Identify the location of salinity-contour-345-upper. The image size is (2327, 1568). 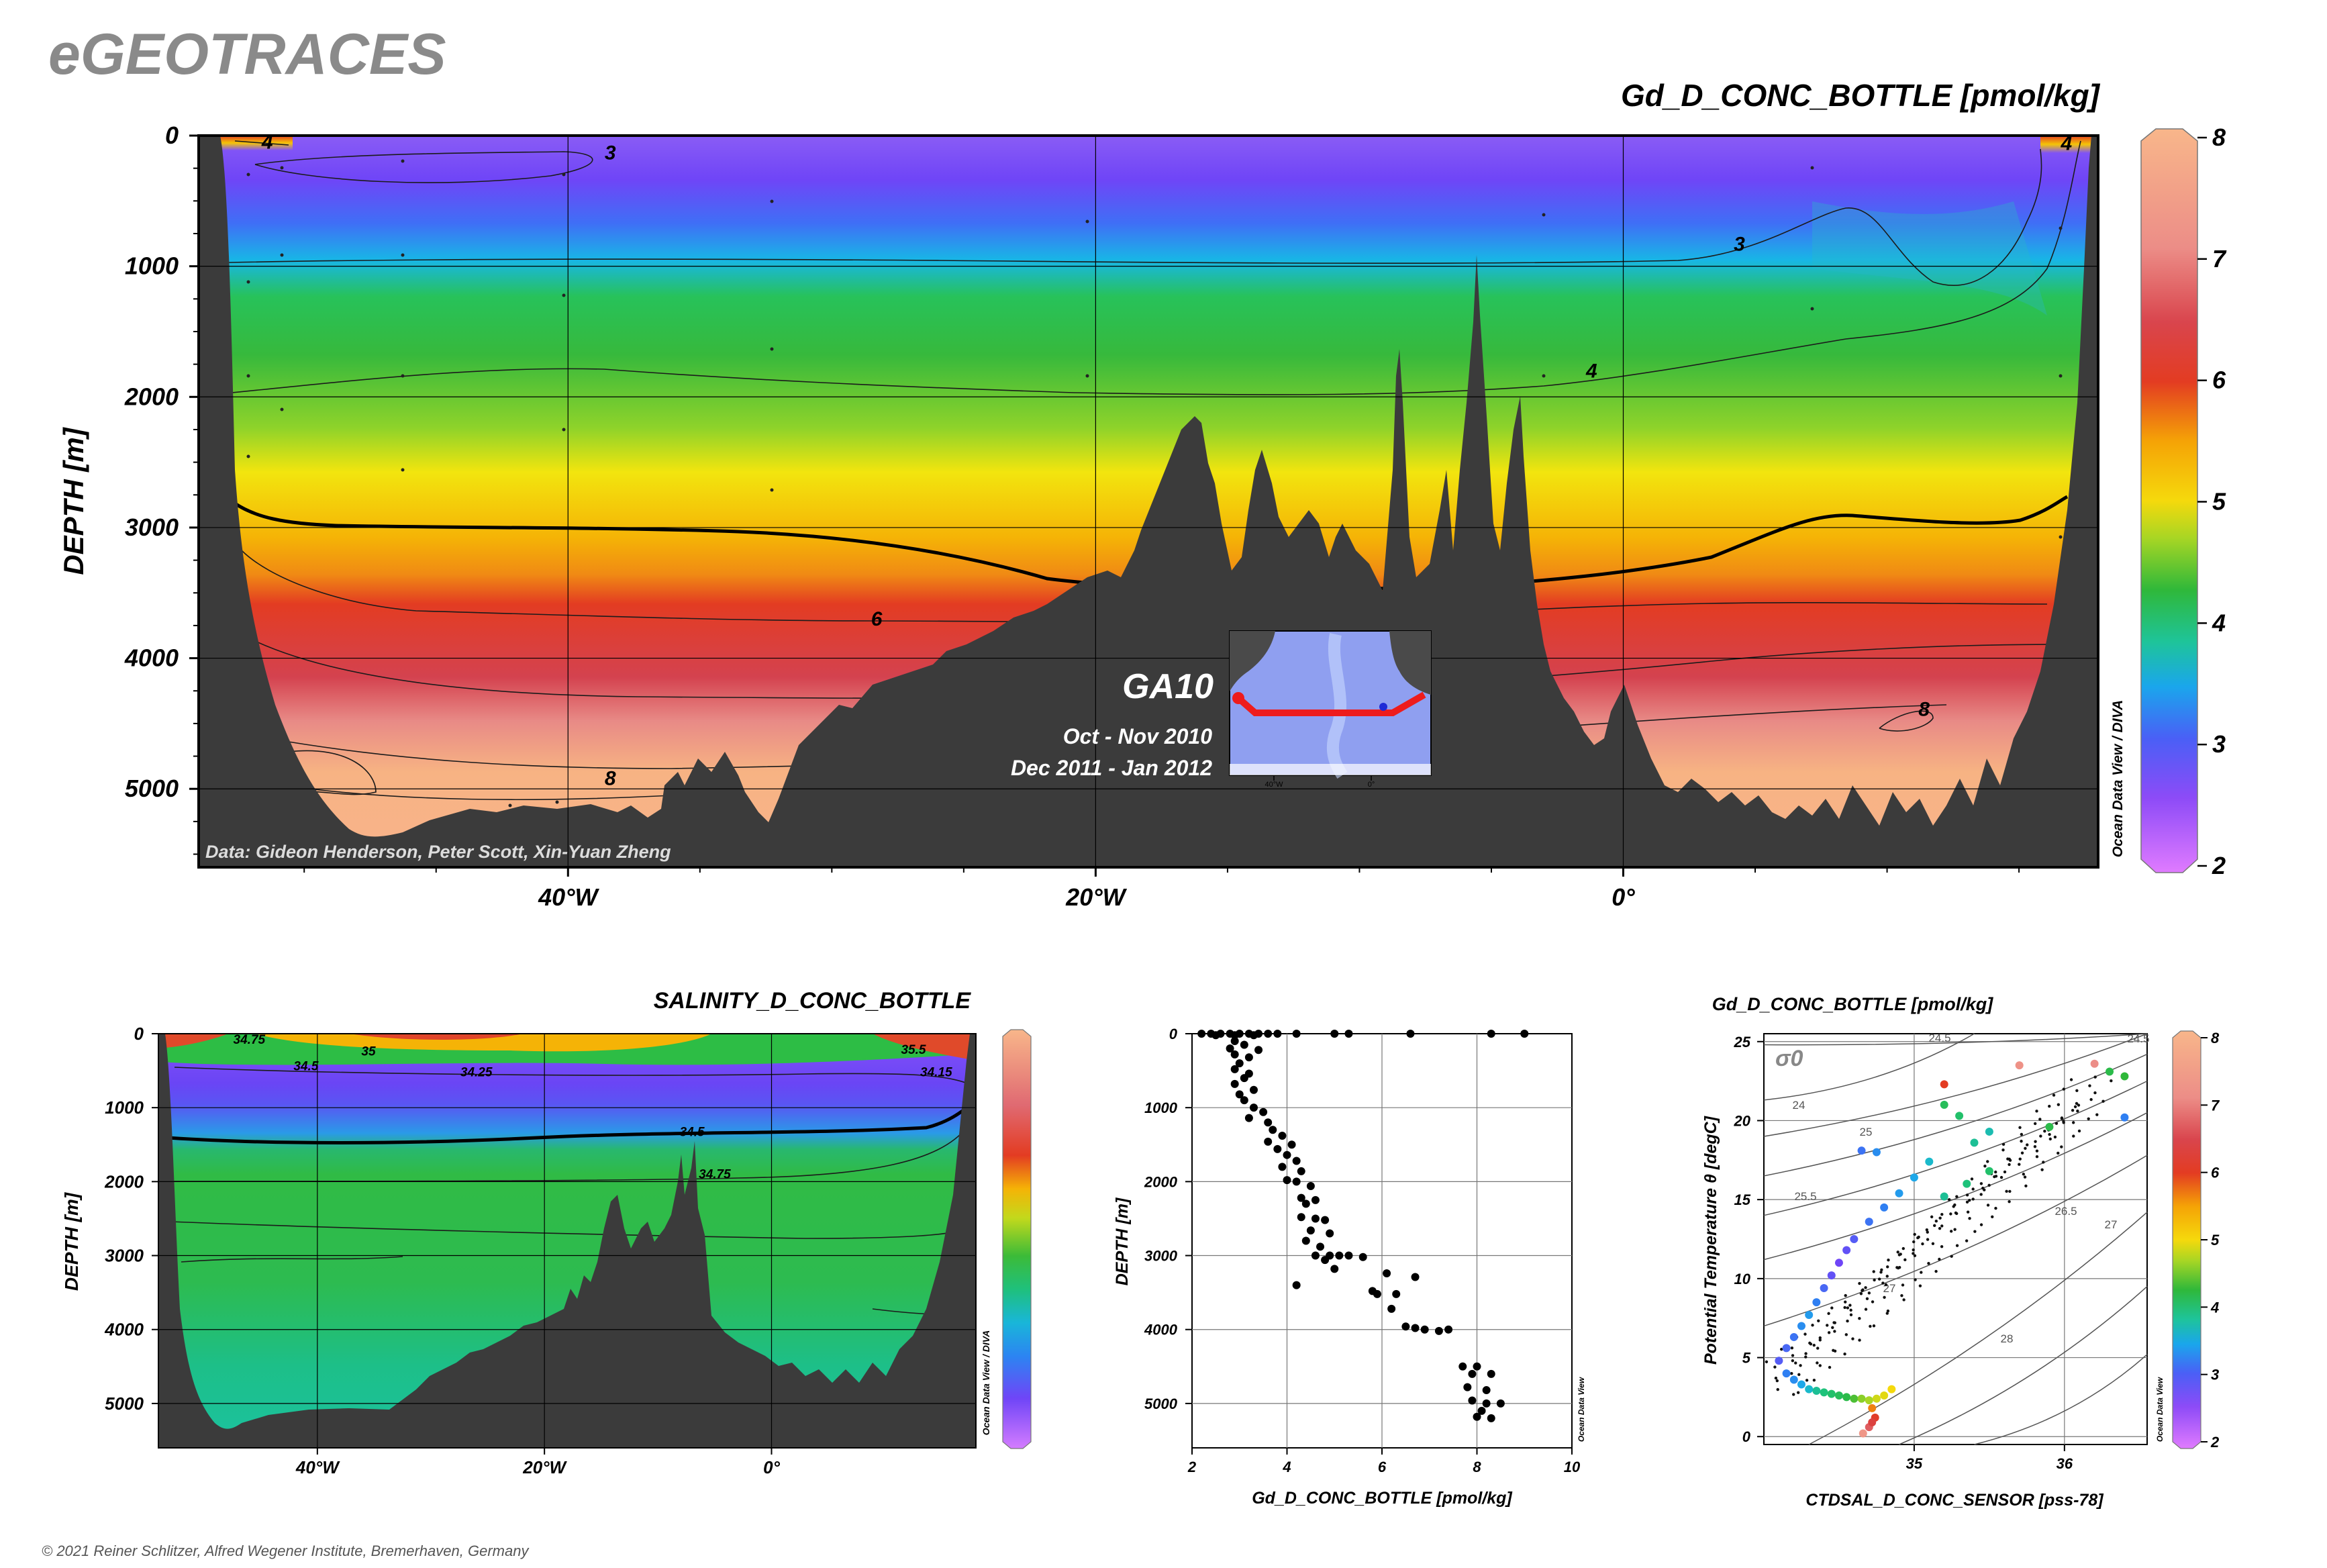
(575, 1077).